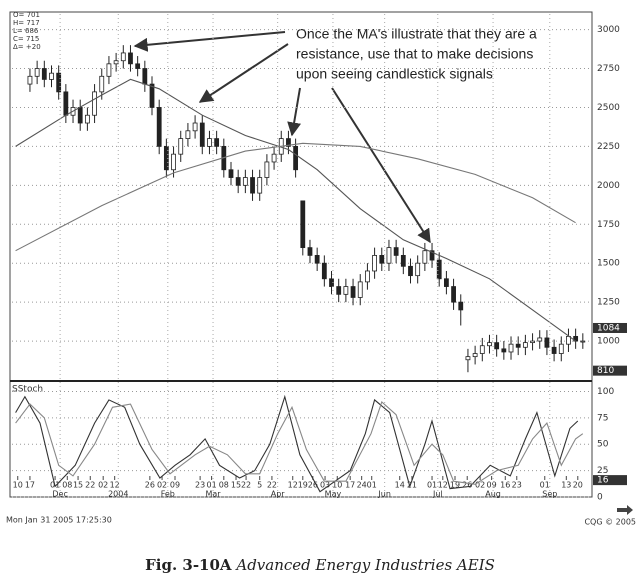 The image size is (643, 583). Describe the element at coordinates (505, 485) in the screenshot. I see `x-tick-label: 16` at that location.